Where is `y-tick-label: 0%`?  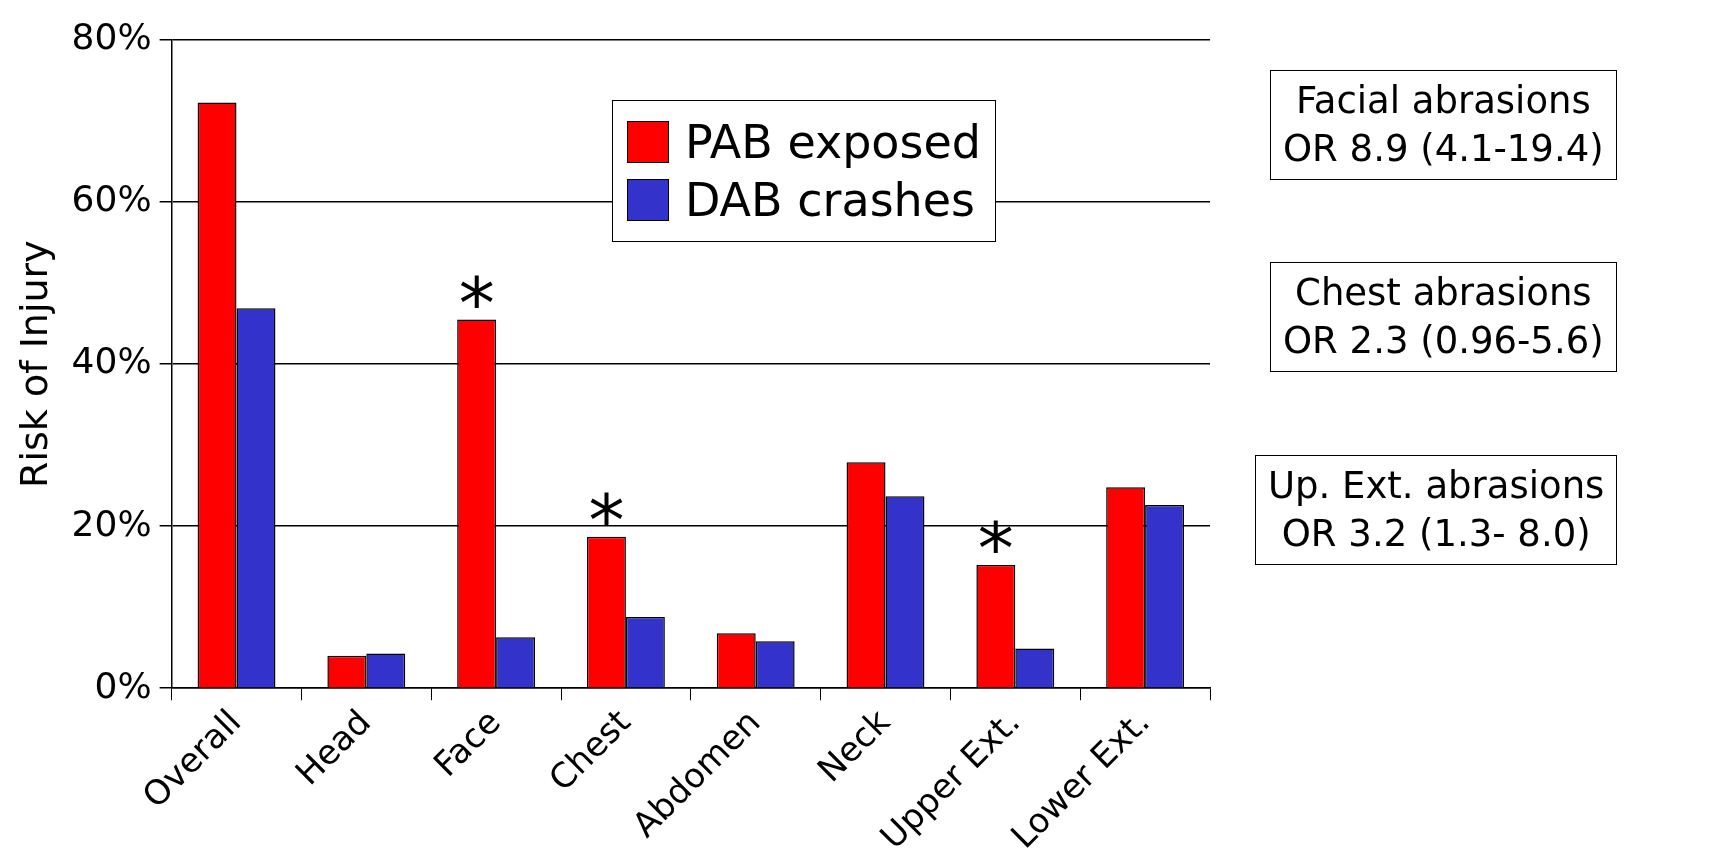 y-tick-label: 0% is located at coordinates (123, 685).